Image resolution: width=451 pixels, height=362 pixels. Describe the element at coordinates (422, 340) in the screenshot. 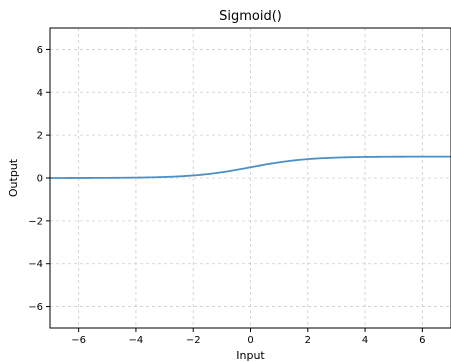

I see `x-tick-label: 6` at that location.